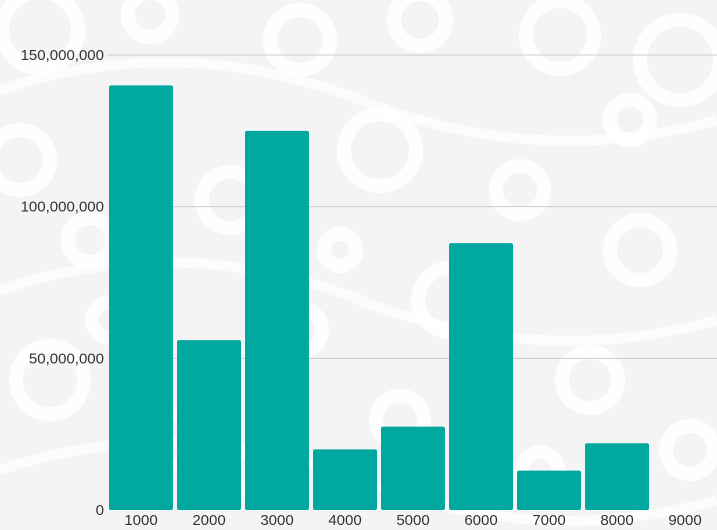 The height and width of the screenshot is (530, 717). I want to click on x-tick-label: 6000, so click(480, 520).